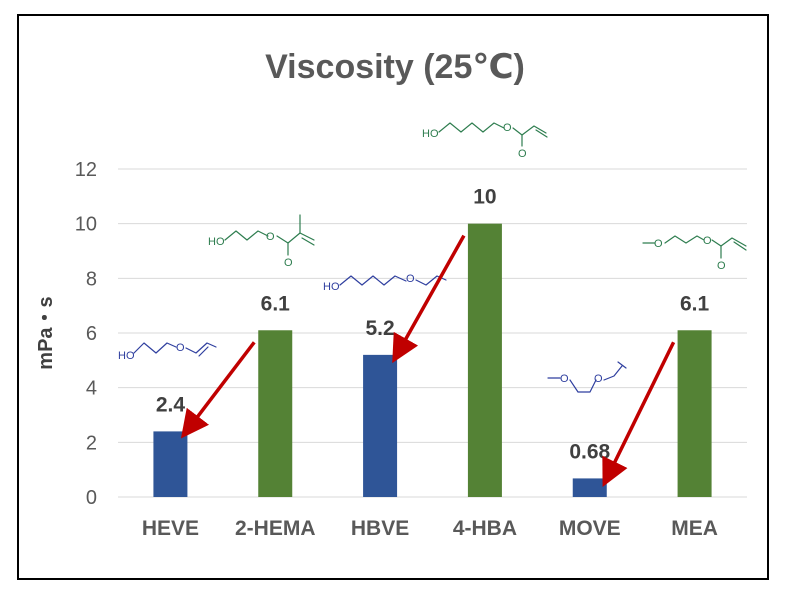 Image resolution: width=789 pixels, height=598 pixels. I want to click on hbve-structure-drawing: HO O, so click(385, 283).